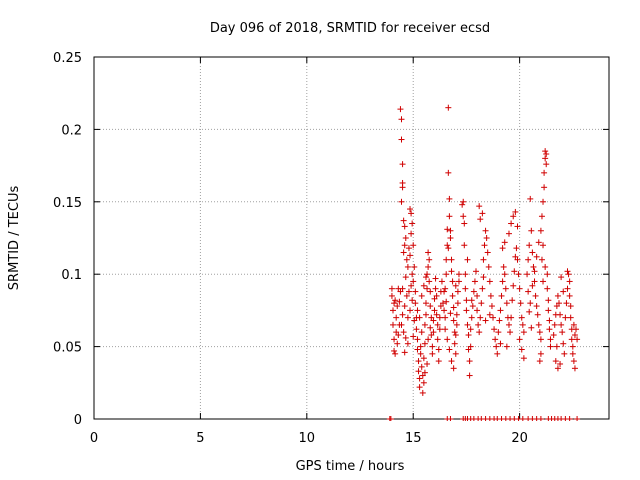 The width and height of the screenshot is (640, 480). Describe the element at coordinates (540, 418) in the screenshot. I see `zero-marker` at that location.